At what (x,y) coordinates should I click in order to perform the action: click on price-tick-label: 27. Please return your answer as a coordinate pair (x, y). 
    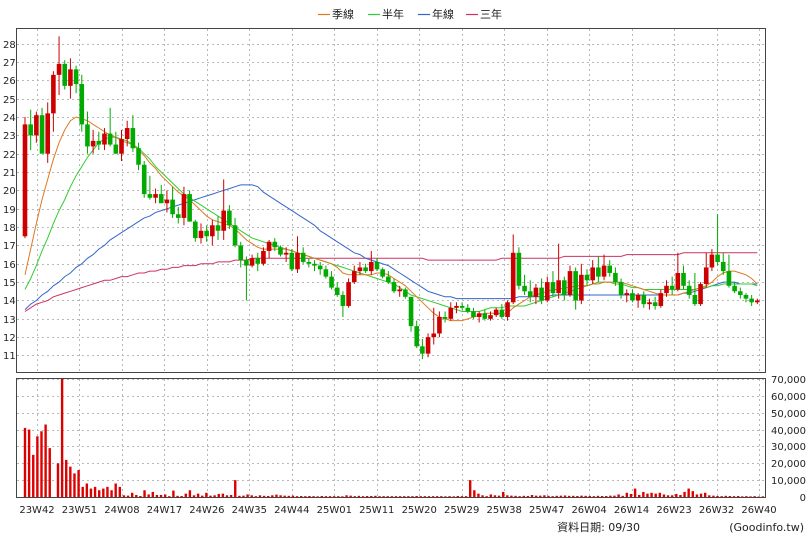
    Looking at the image, I should click on (9, 63).